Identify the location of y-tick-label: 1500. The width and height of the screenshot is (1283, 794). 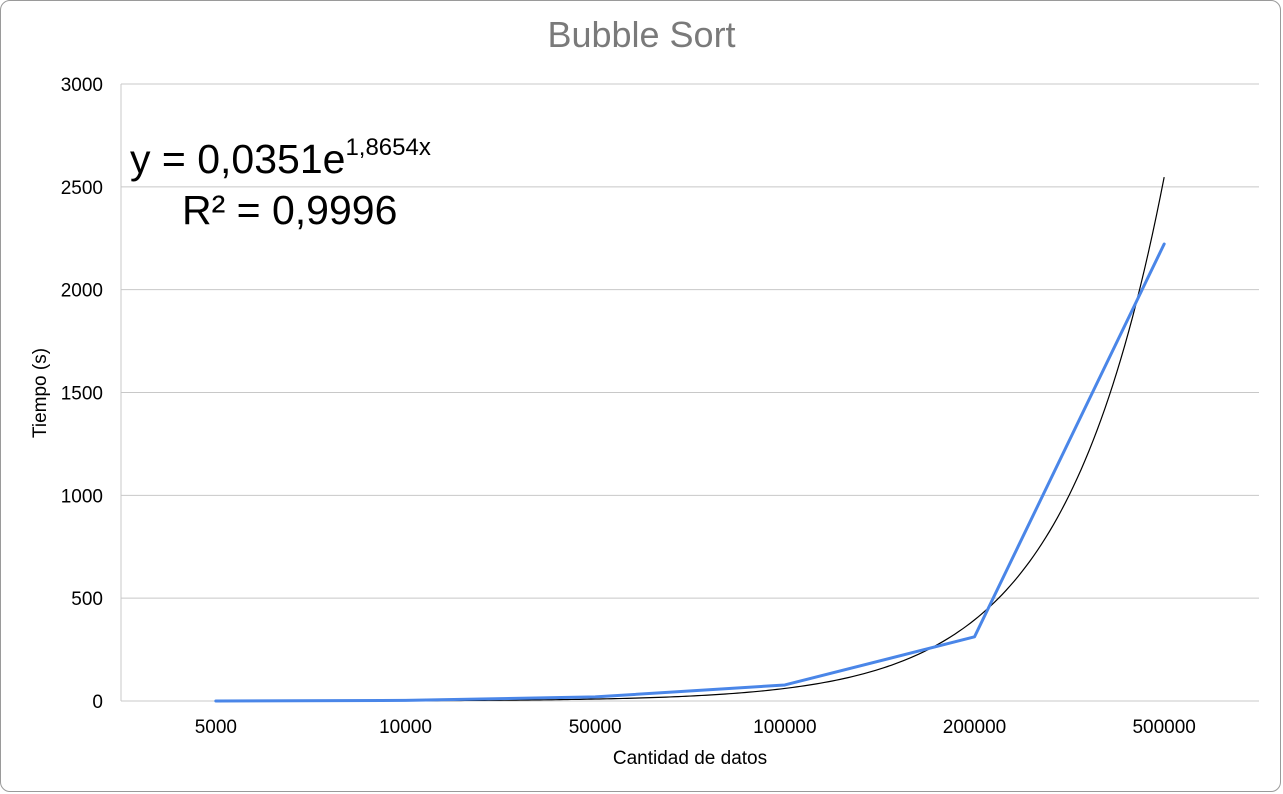
(82, 394).